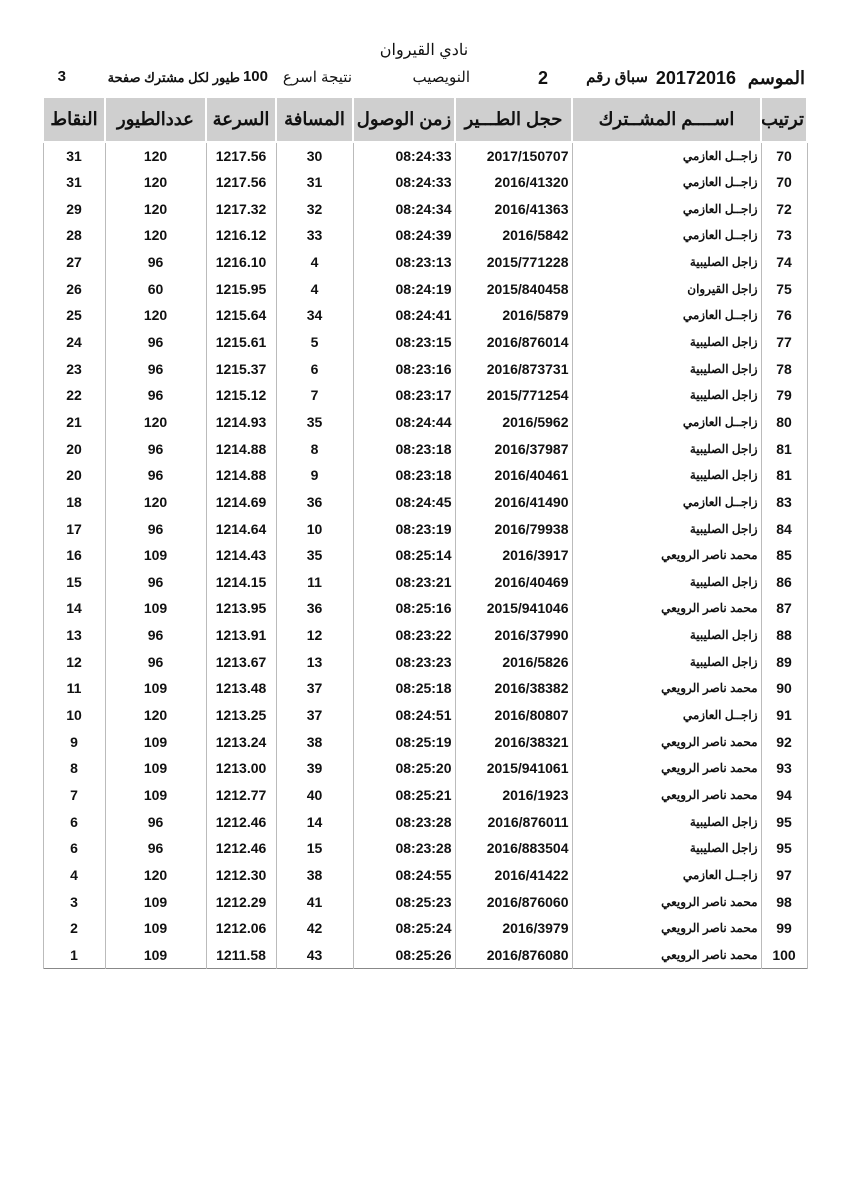  What do you see at coordinates (404, 208) in the screenshot?
I see `cell-arrival-time: 08:24:34` at bounding box center [404, 208].